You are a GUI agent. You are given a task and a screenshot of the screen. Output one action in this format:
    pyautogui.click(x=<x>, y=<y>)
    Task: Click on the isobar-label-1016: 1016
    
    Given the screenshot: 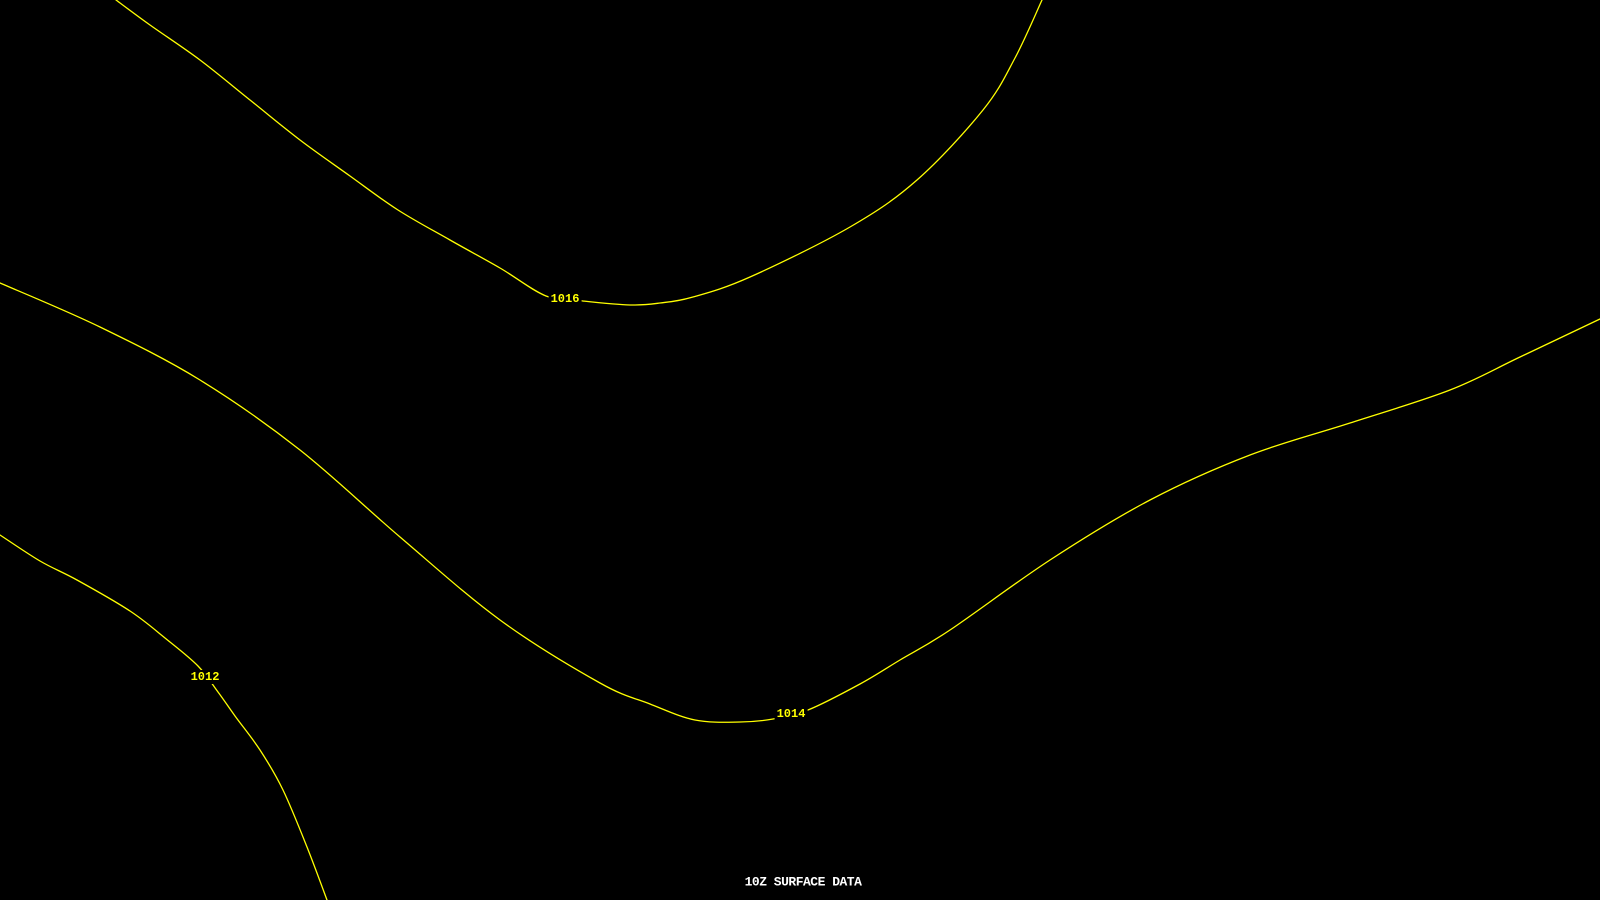 What is the action you would take?
    pyautogui.click(x=565, y=299)
    